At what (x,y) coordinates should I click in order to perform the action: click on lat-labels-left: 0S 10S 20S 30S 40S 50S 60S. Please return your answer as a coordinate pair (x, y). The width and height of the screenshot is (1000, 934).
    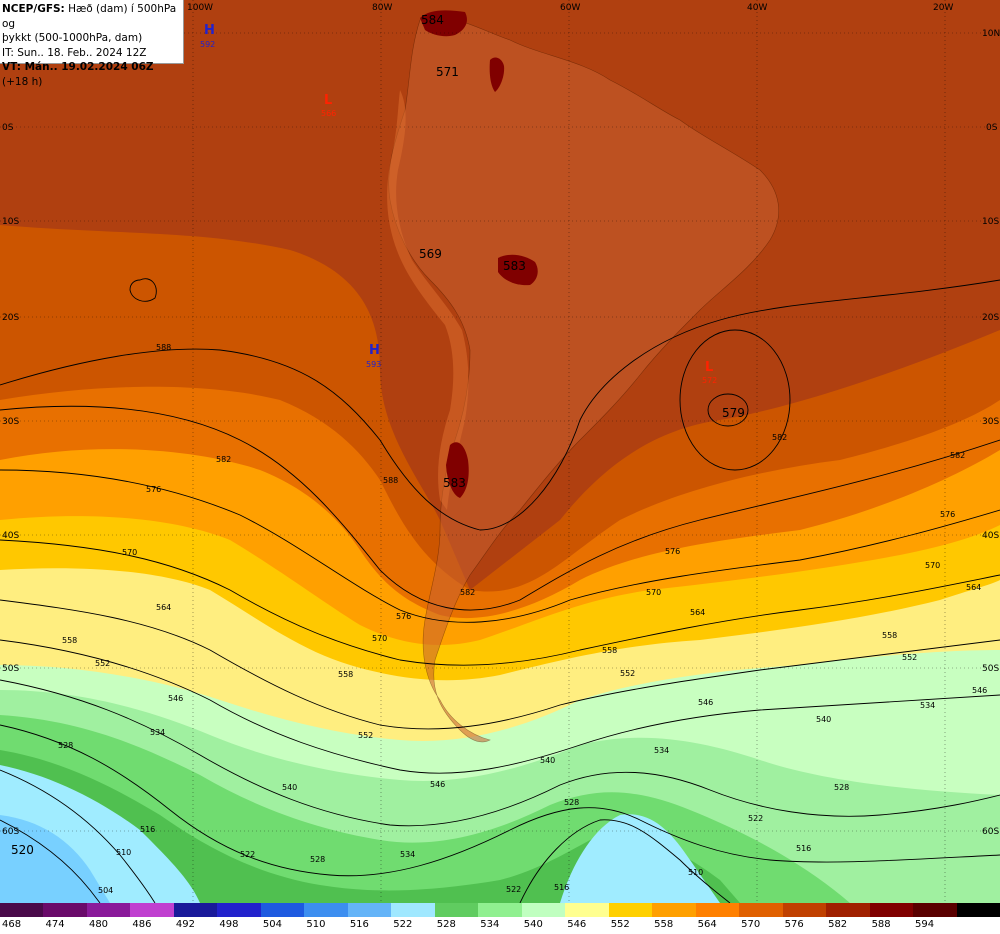
    Looking at the image, I should click on (10, 480).